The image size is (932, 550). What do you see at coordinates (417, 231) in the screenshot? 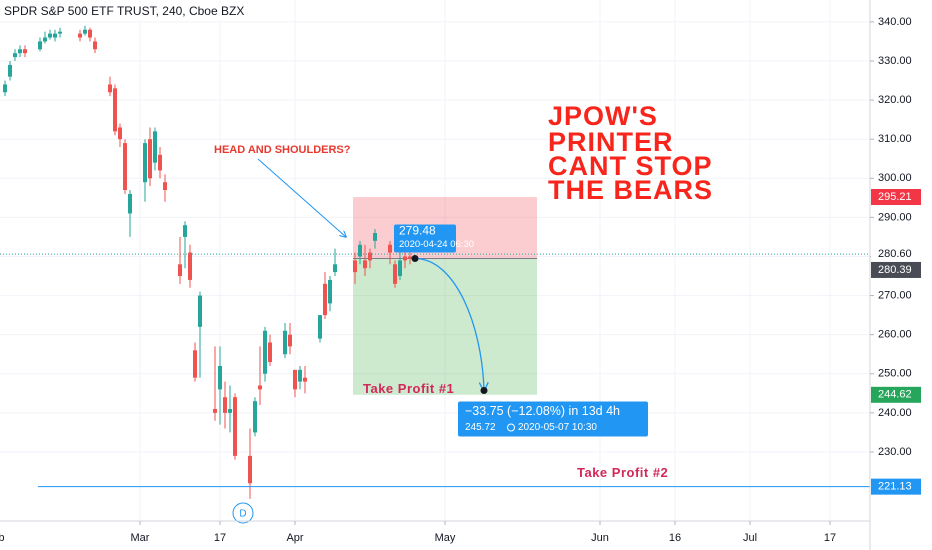
I see `entry-price: 279.48` at bounding box center [417, 231].